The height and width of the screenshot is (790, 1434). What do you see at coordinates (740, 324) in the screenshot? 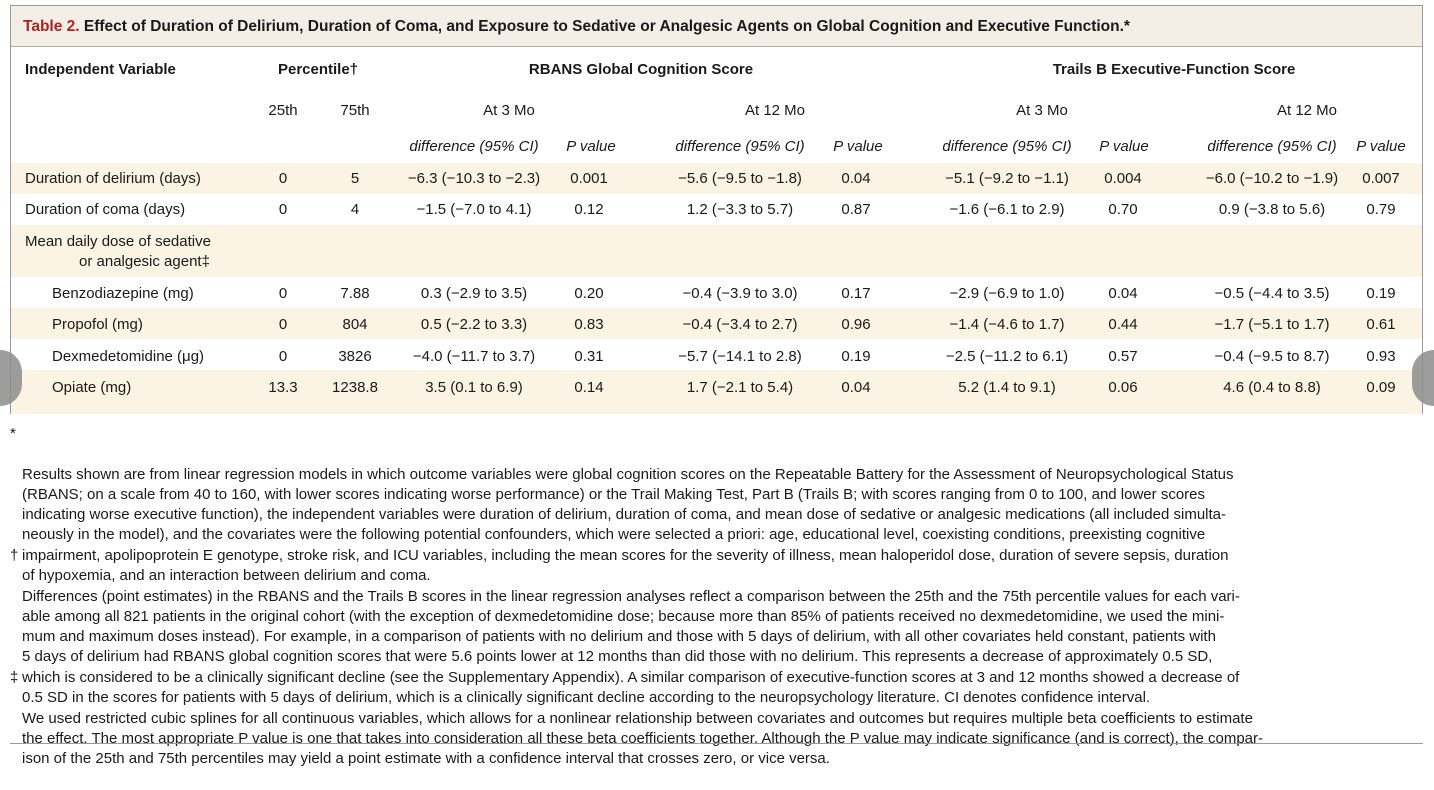
I see `cell-rbans-12mo-diff: −0.4 (−3.4 to 2.7)` at bounding box center [740, 324].